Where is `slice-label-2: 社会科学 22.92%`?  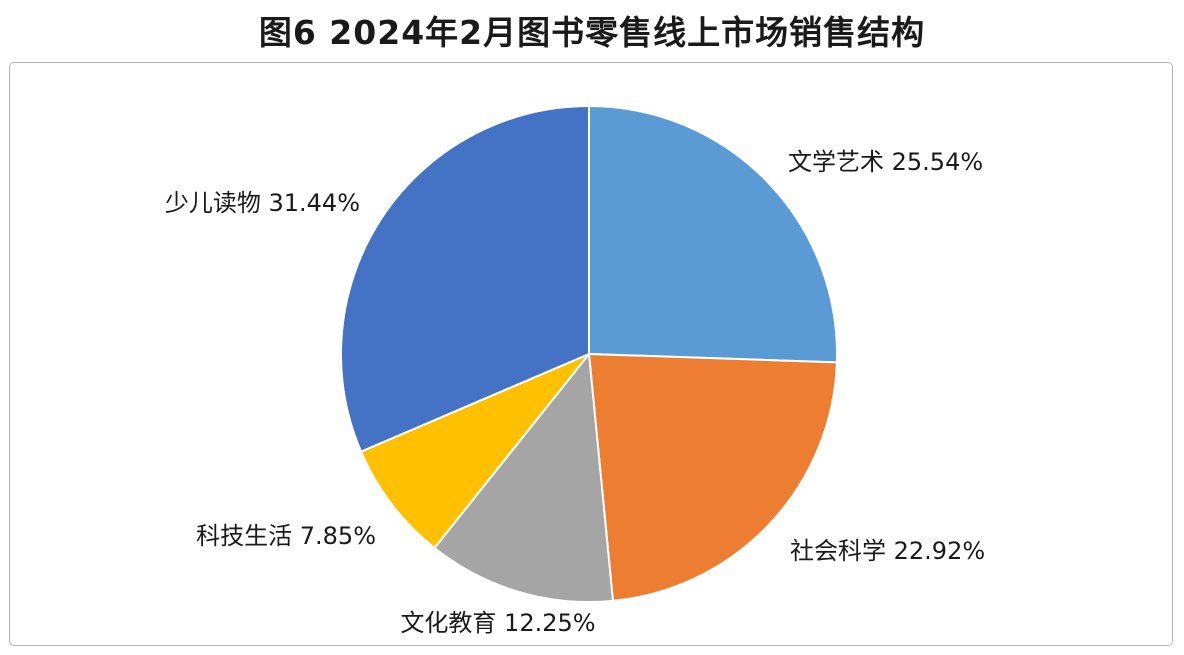
slice-label-2: 社会科学 22.92% is located at coordinates (887, 551).